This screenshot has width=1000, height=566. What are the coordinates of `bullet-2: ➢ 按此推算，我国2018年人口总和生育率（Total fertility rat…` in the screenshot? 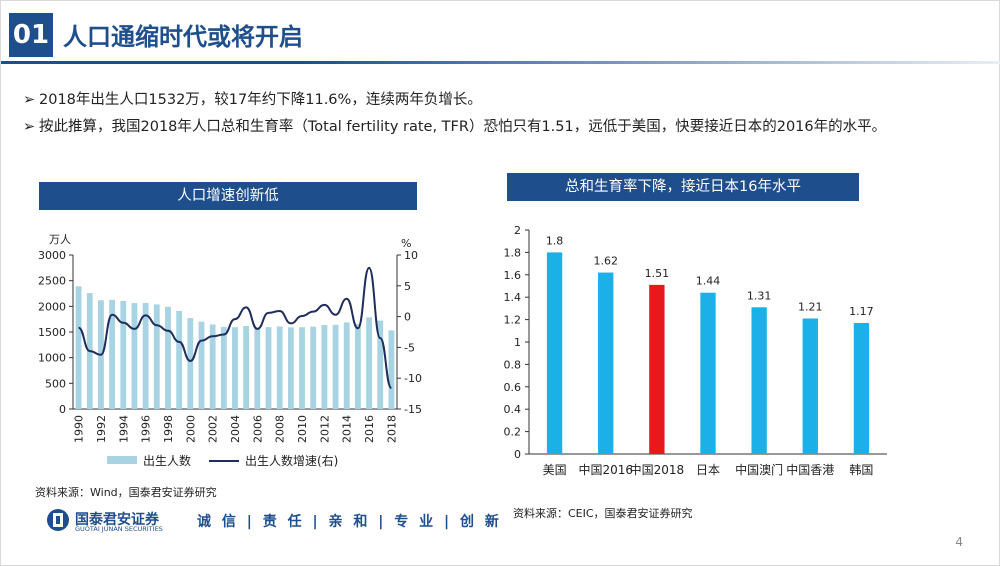 It's located at (454, 125).